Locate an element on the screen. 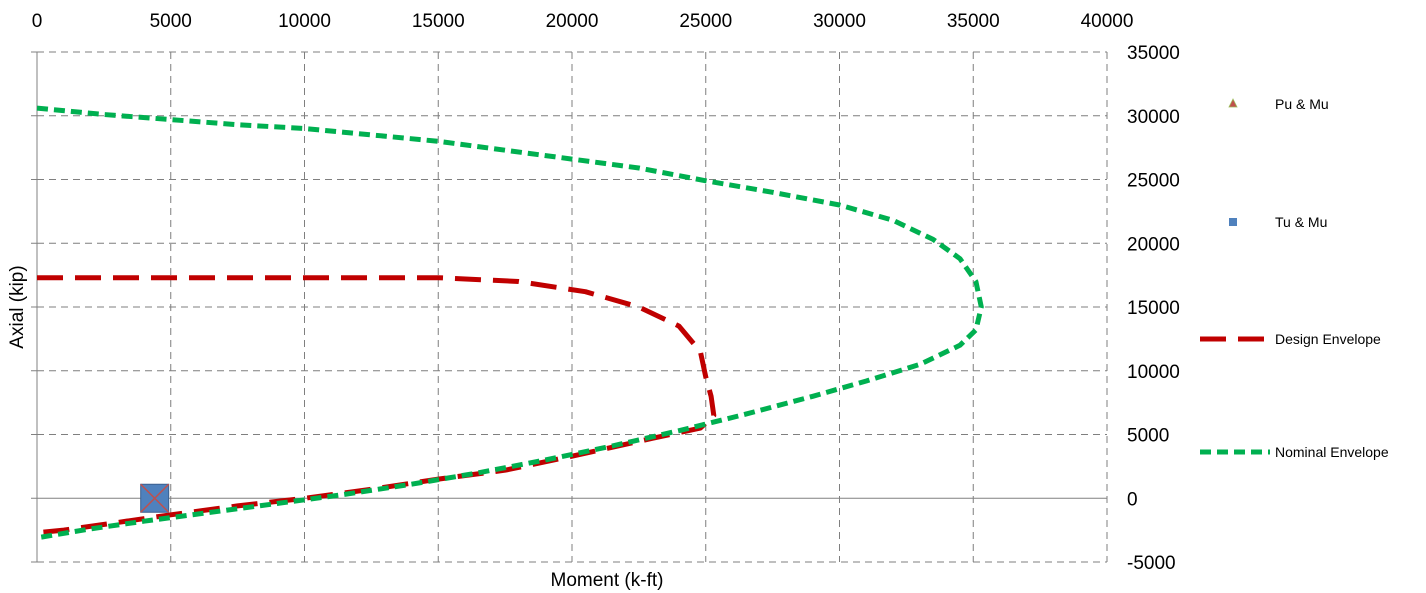 The image size is (1426, 593). y-tick-label: 5000 is located at coordinates (1148, 436).